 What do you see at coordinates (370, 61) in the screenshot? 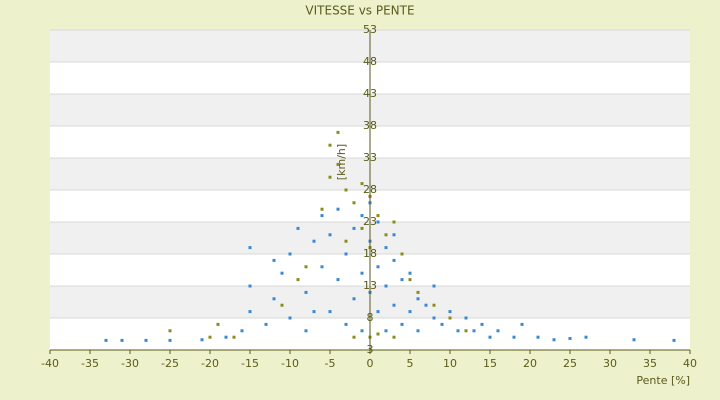
I see `y-tick-label: 48` at bounding box center [370, 61].